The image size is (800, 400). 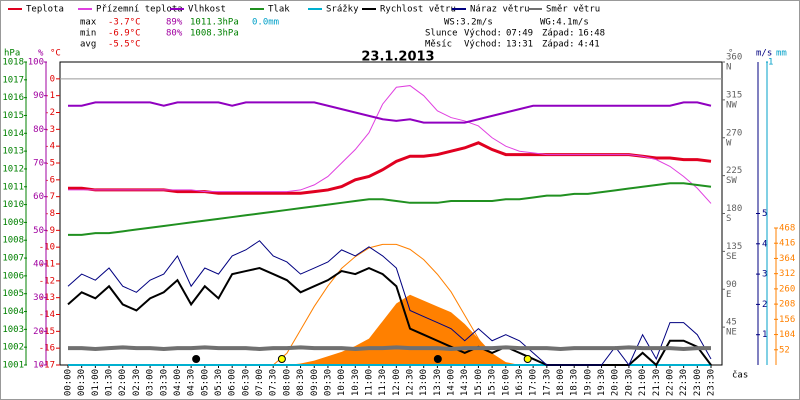 What do you see at coordinates (342, 382) in the screenshot?
I see `x-tick-label: 10:00` at bounding box center [342, 382].